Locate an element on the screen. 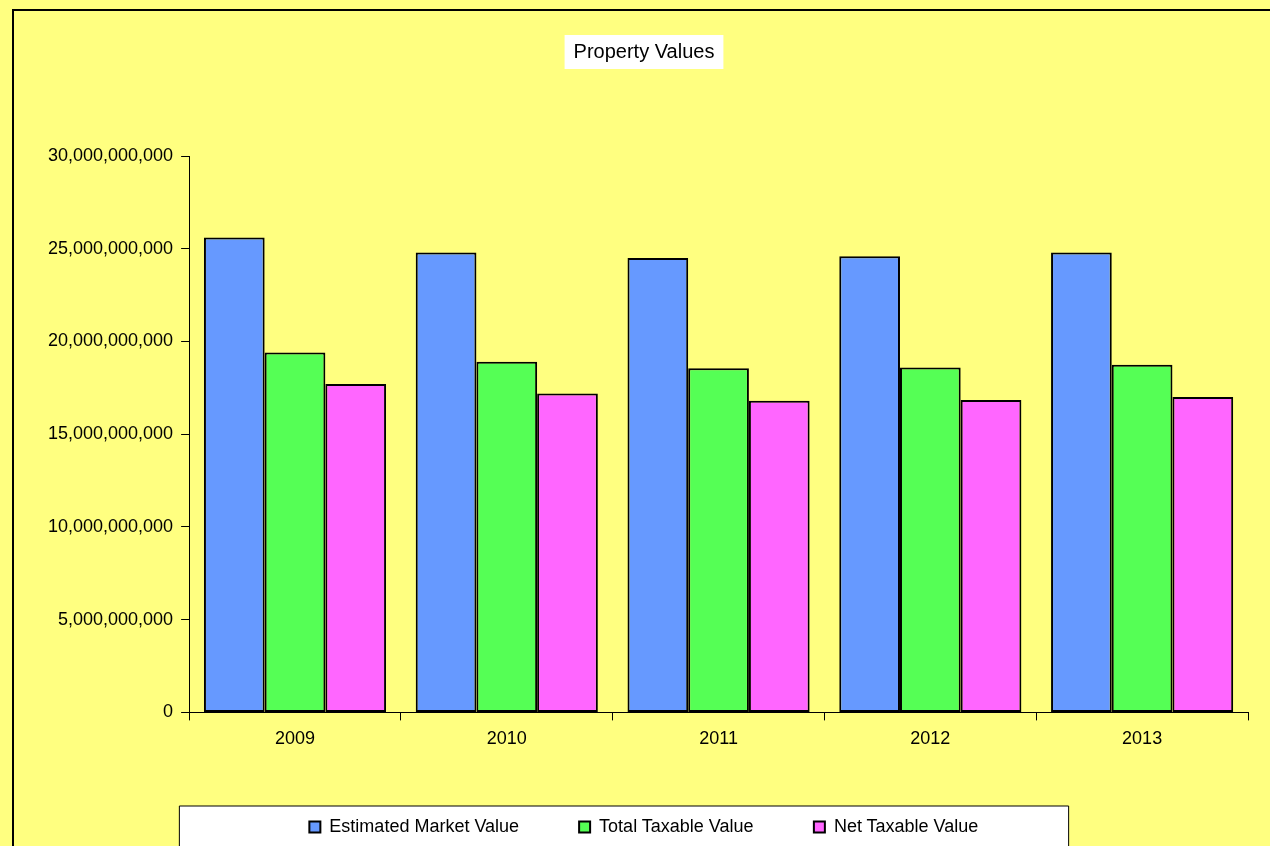  y-tick-label: 20,000,000,000 is located at coordinates (111, 340).